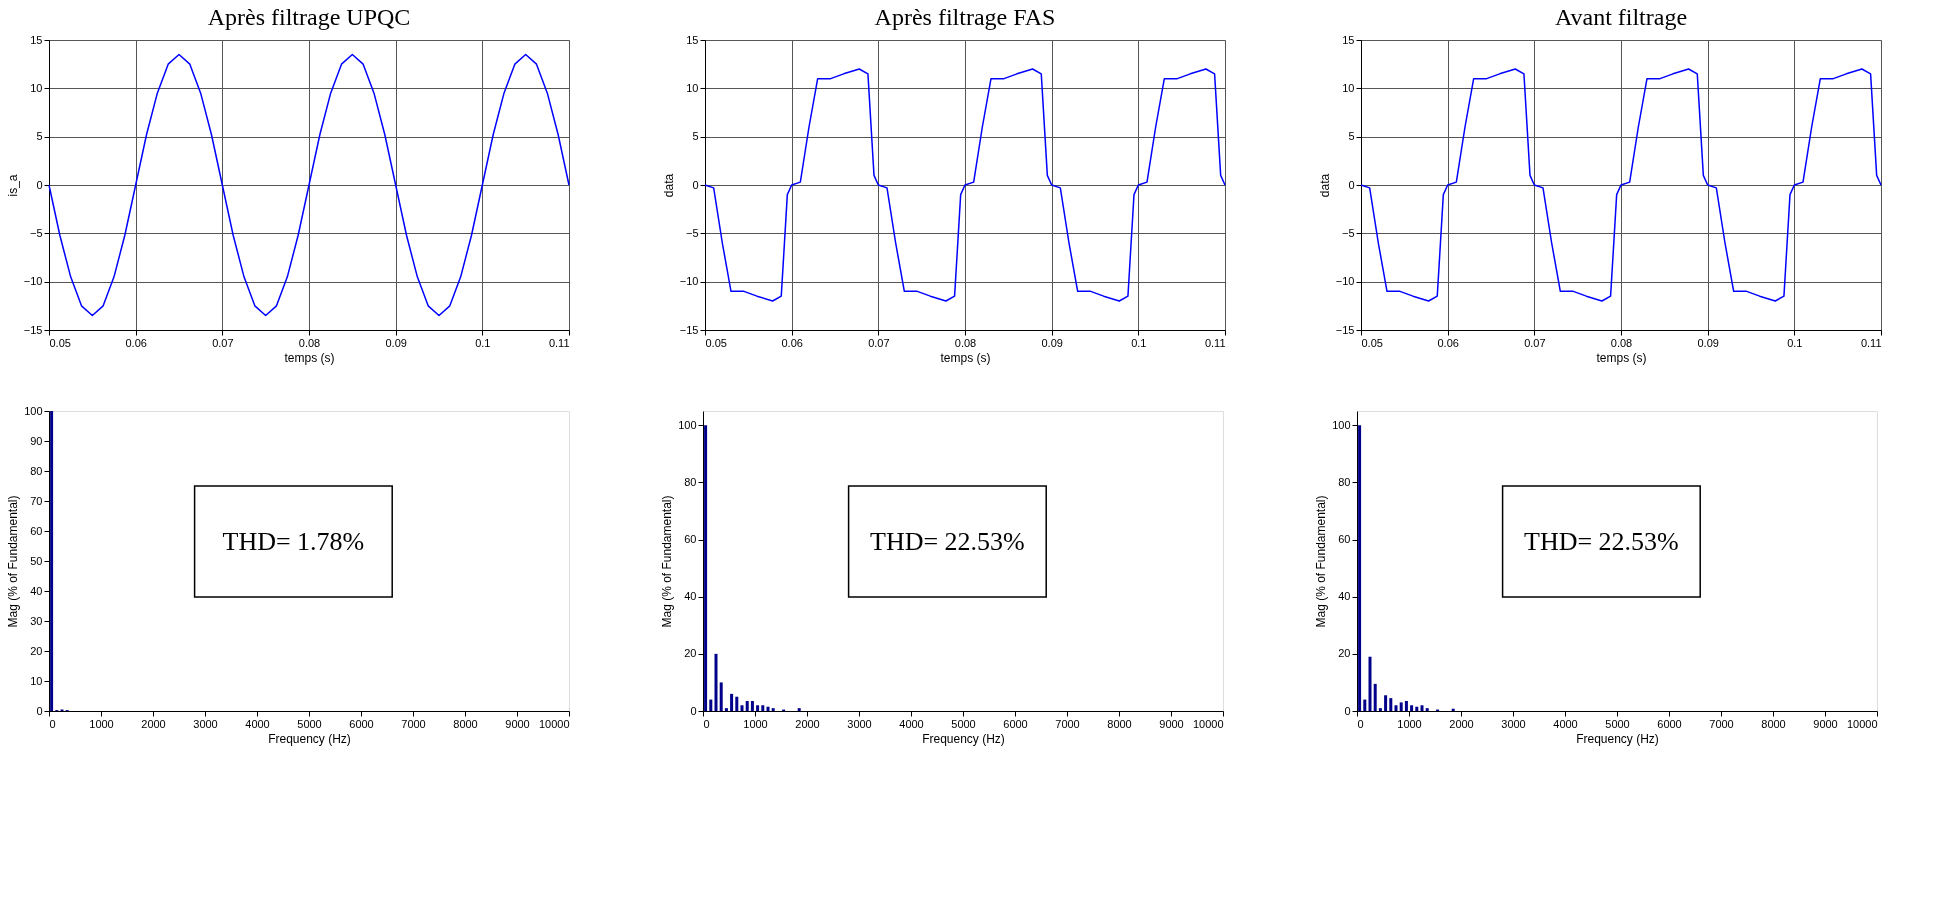 The height and width of the screenshot is (915, 1936). What do you see at coordinates (13, 561) in the screenshot?
I see `y-axis-title: Mag (% of Fundamental)` at bounding box center [13, 561].